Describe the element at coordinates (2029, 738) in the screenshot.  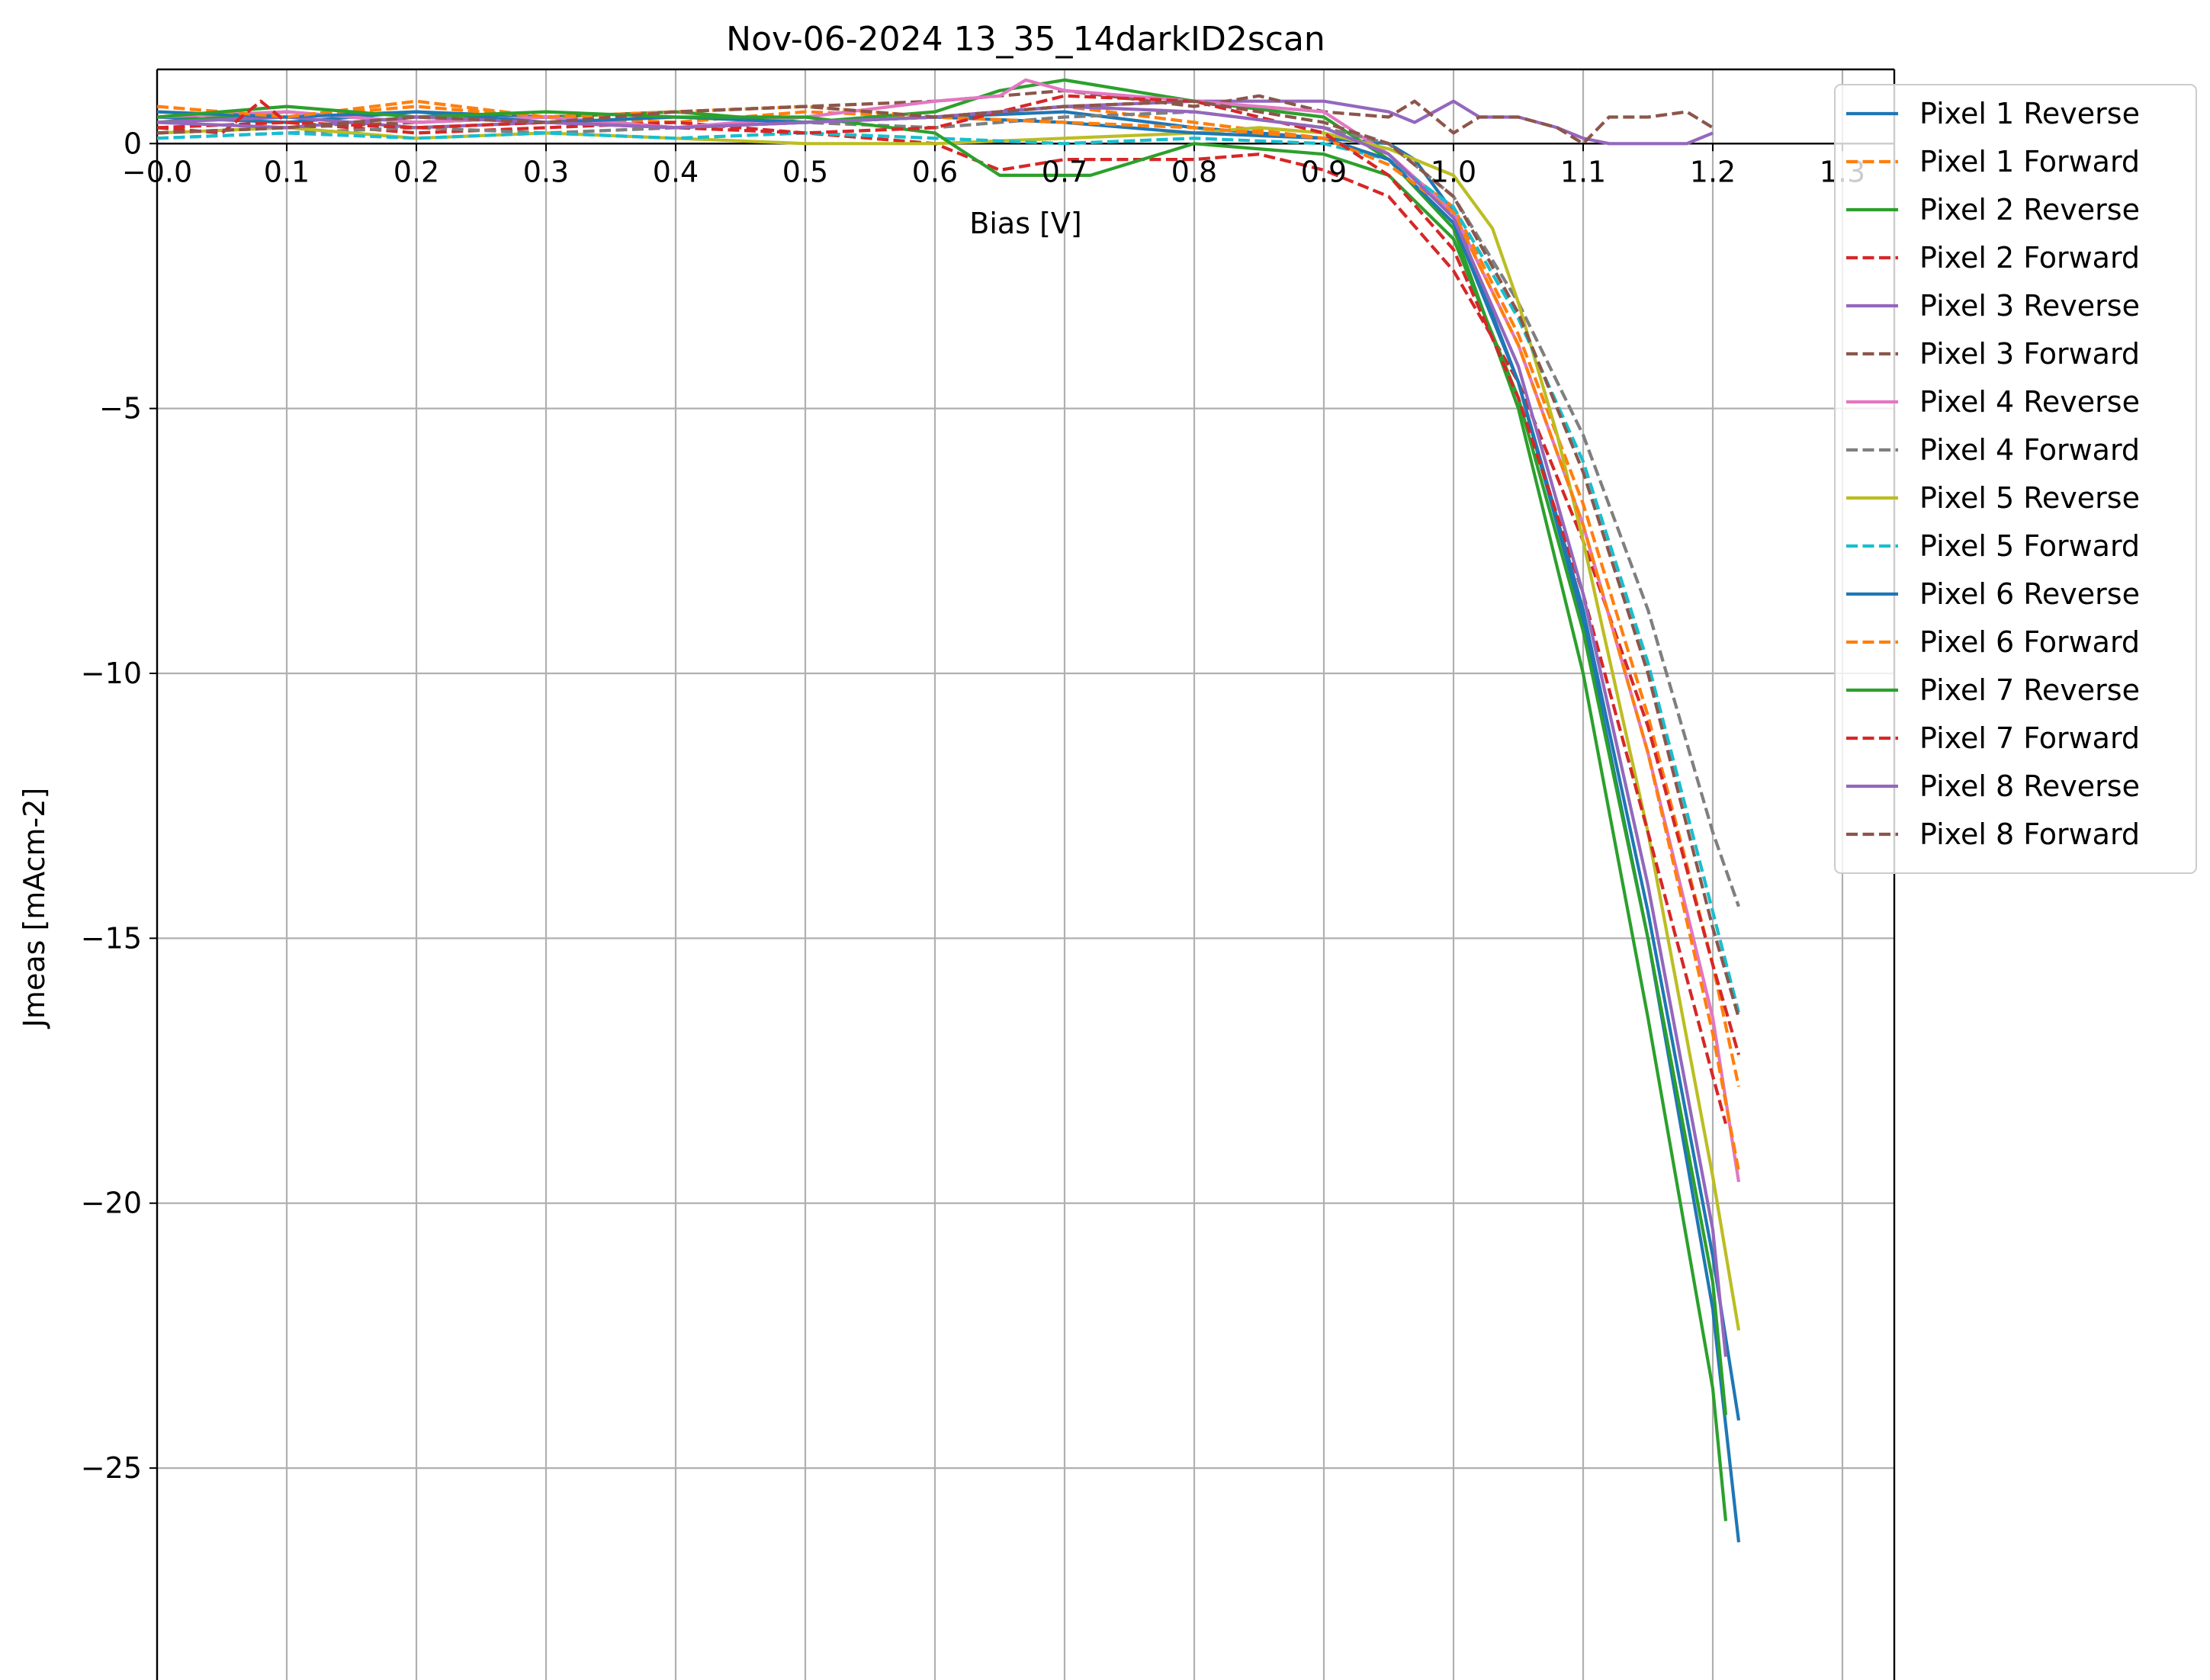
I see `legend-entry-label: Pixel 7 Forward` at that location.